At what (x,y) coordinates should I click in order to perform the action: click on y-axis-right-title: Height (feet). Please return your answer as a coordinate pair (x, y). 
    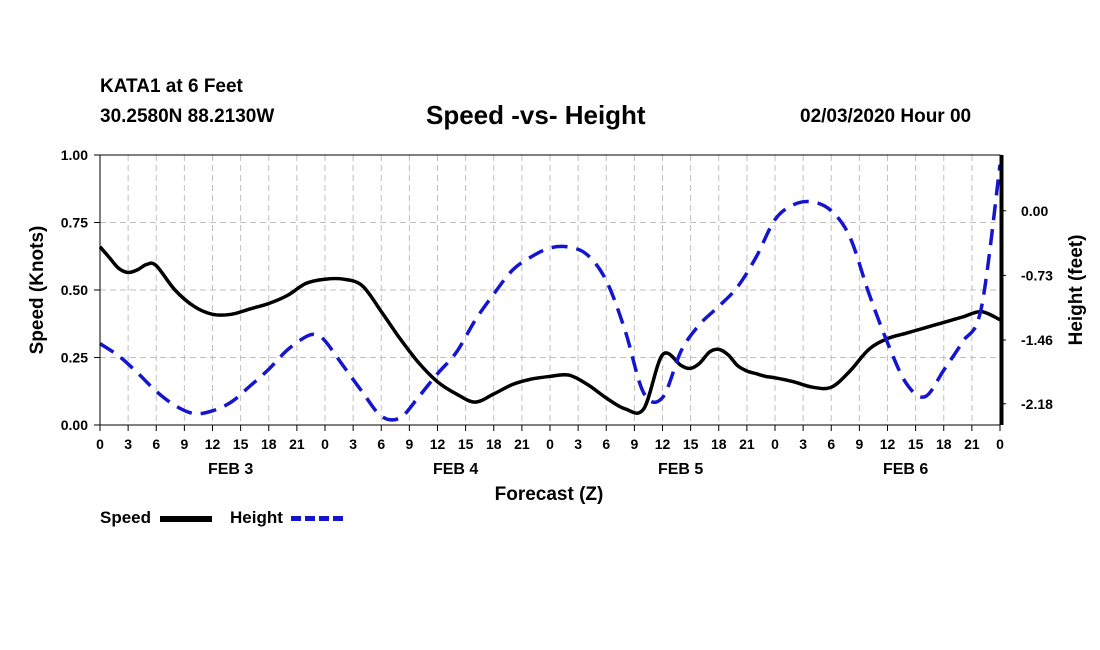
    Looking at the image, I should click on (1076, 290).